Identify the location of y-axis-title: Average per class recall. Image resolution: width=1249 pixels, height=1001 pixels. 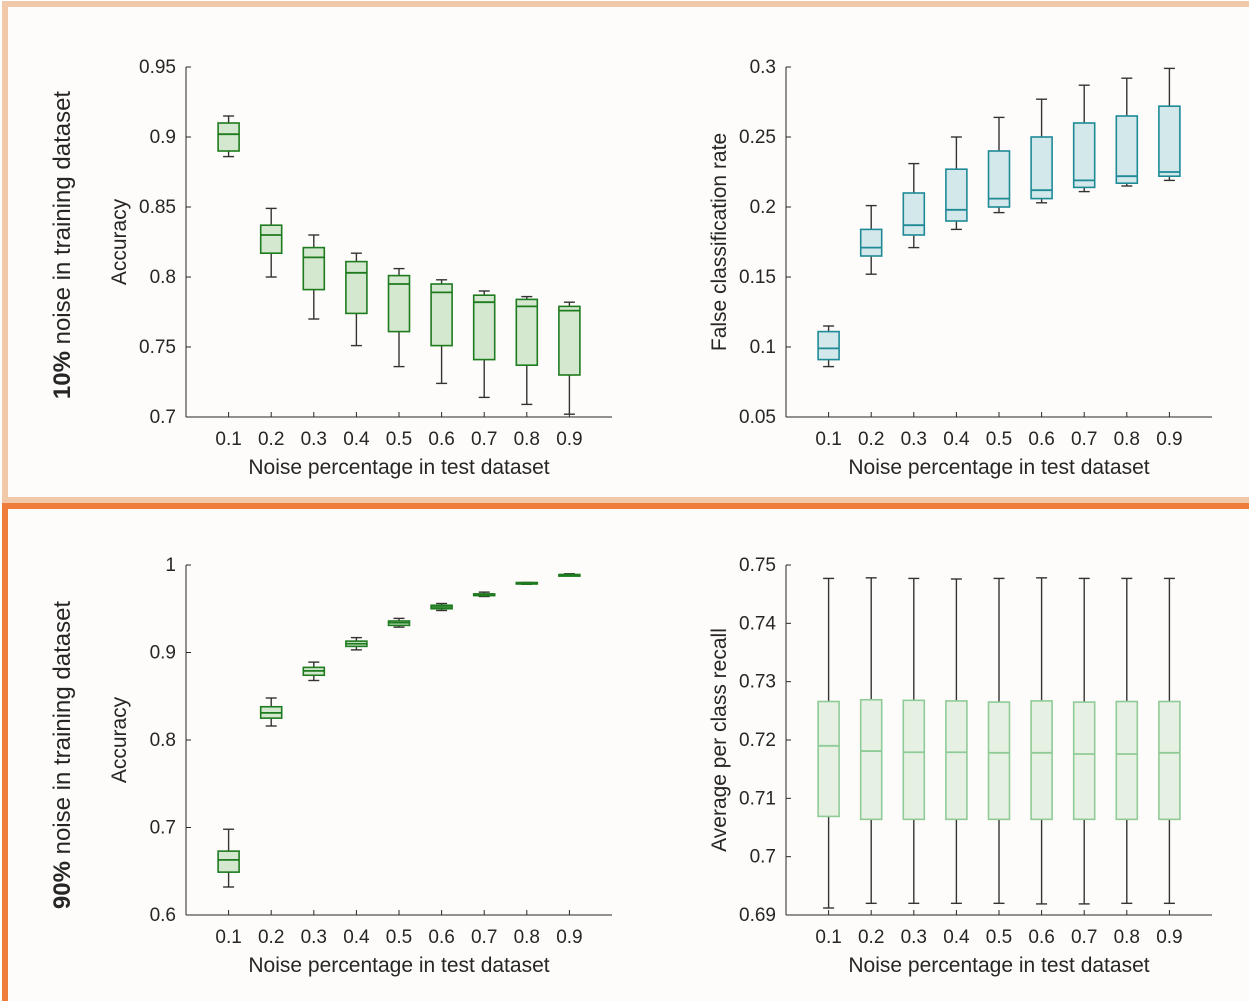
(719, 740).